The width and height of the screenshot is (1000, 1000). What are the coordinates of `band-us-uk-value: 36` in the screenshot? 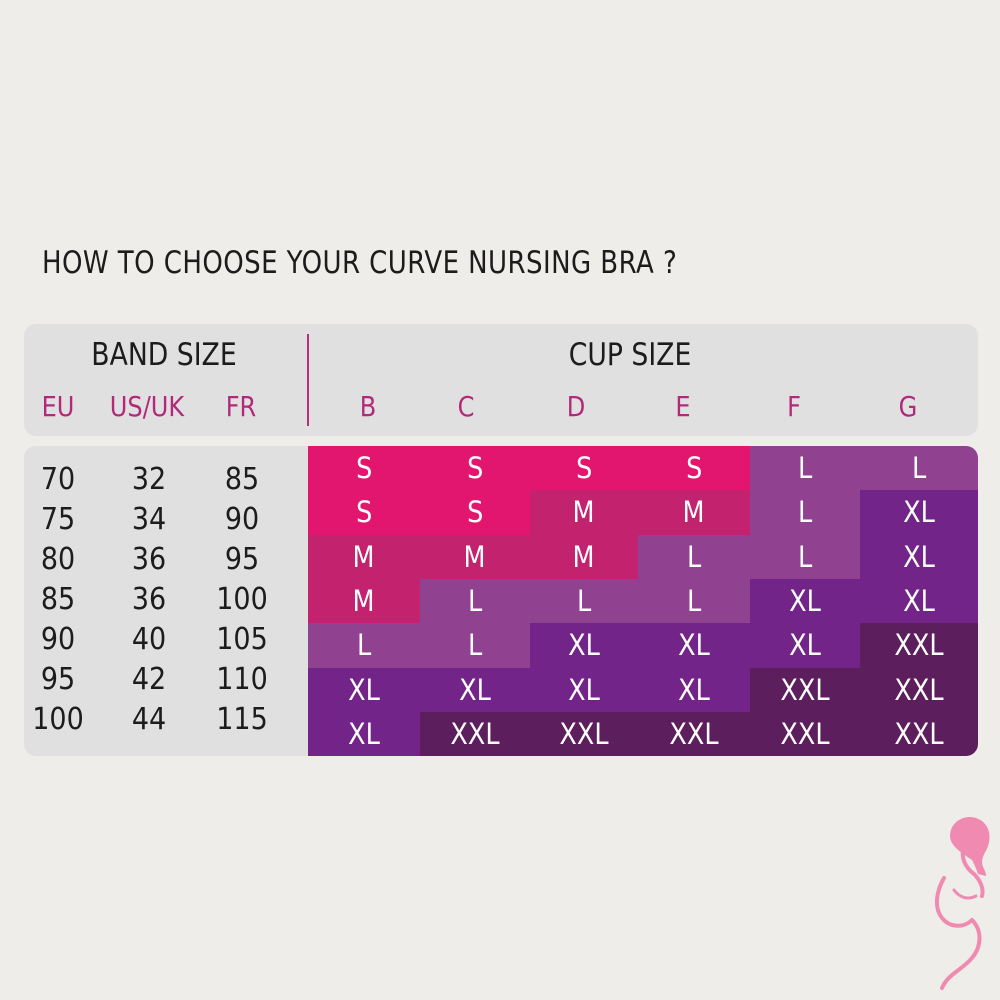 It's located at (149, 559).